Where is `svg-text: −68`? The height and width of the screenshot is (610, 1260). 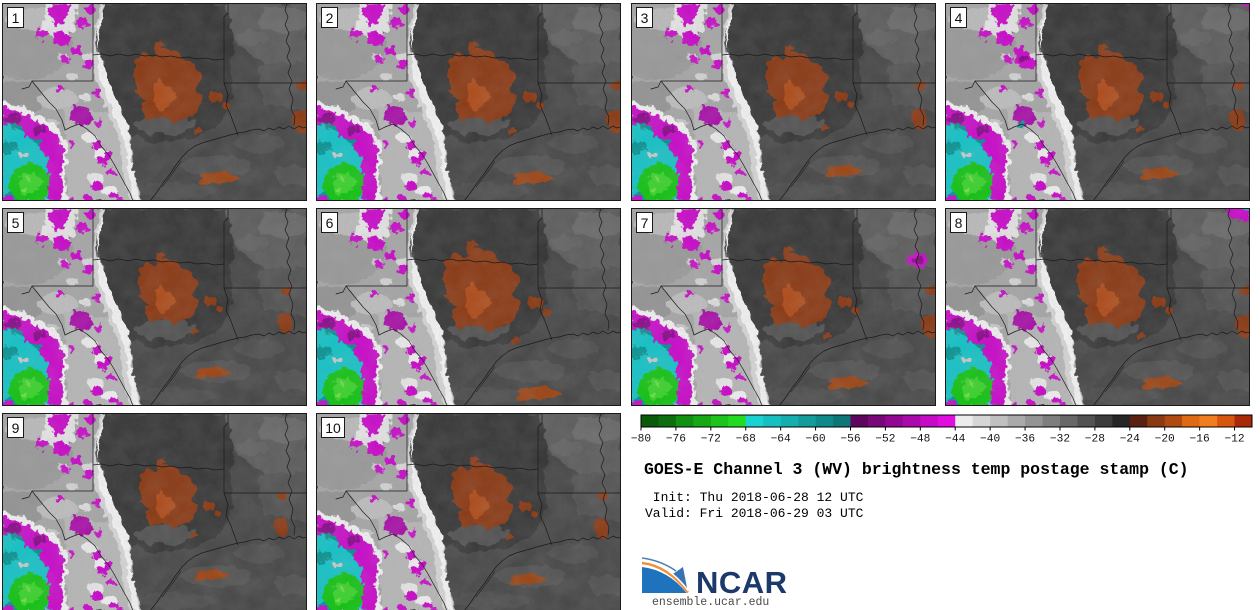 svg-text: −68 is located at coordinates (746, 440).